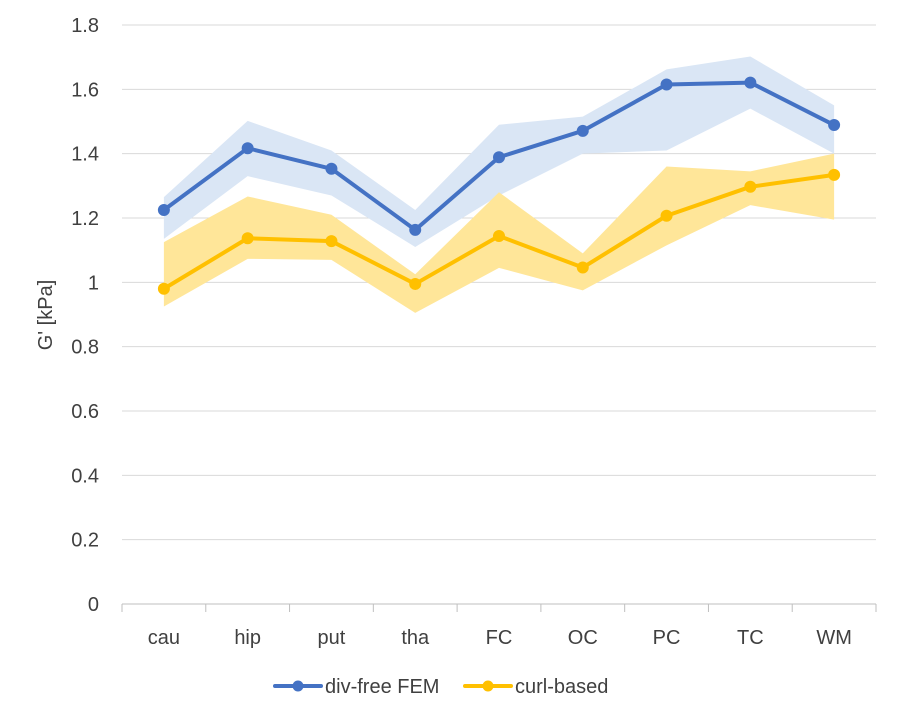  I want to click on y-tick-label: 1, so click(93, 283).